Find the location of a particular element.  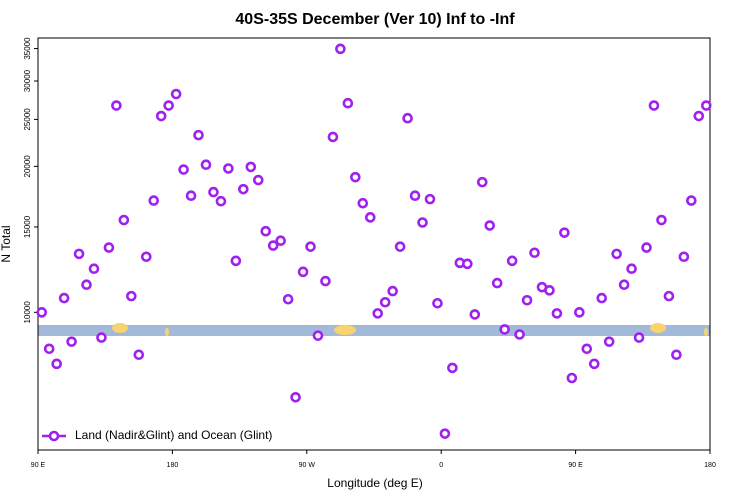

y-tick-label: 15000 is located at coordinates (27, 226).